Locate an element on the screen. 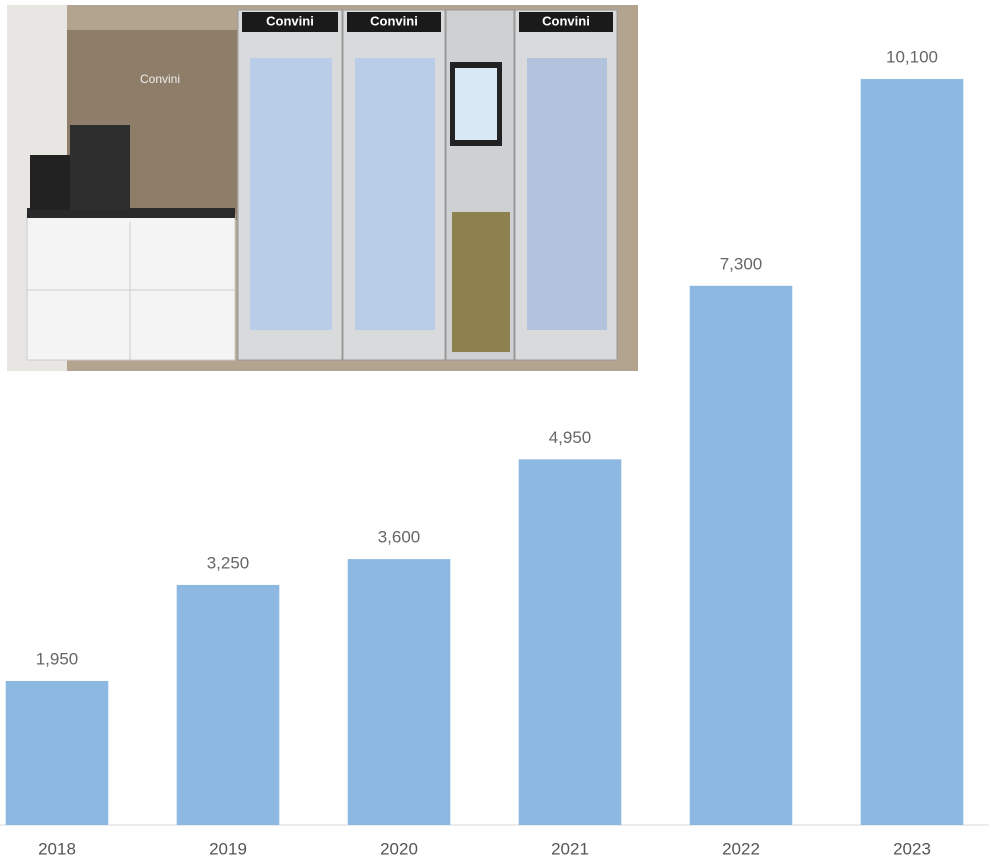 This screenshot has height=862, width=989. photo-grinder is located at coordinates (50, 182).